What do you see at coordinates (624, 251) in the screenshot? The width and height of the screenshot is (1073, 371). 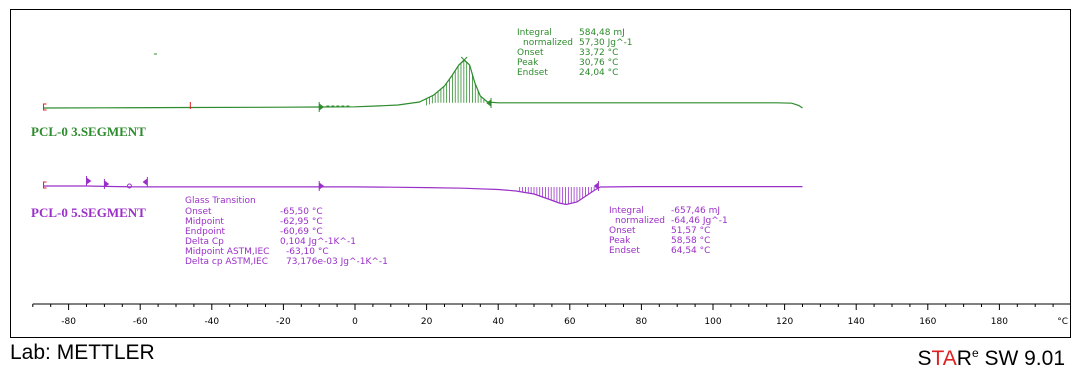 I see `peak-analysis-5-key: Endset` at bounding box center [624, 251].